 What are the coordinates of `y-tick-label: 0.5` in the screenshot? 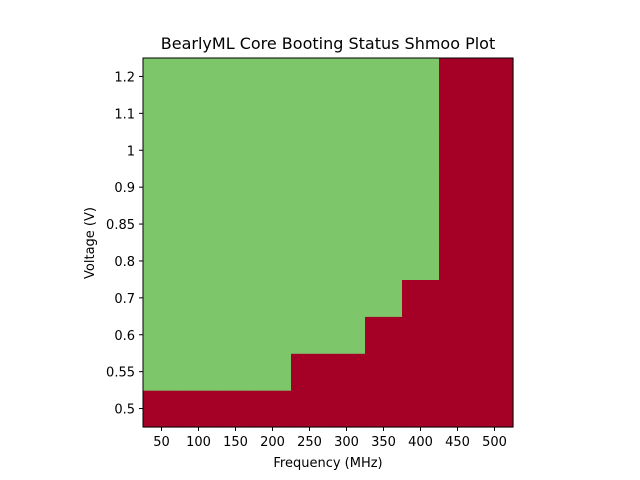 It's located at (124, 410).